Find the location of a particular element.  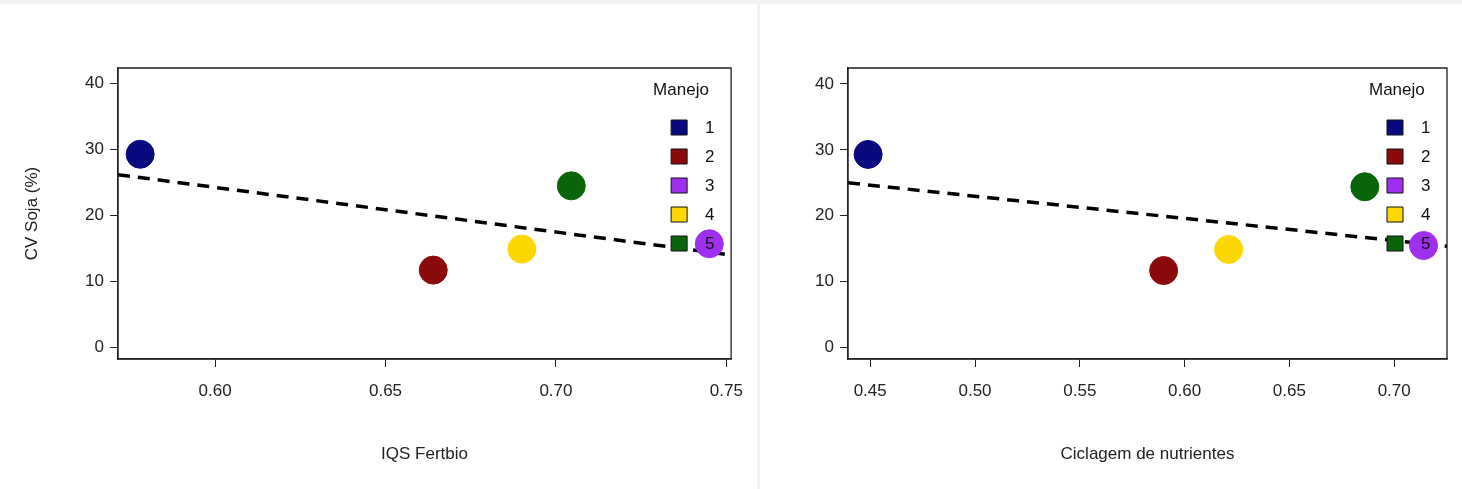

x-tick-label: 0.50 is located at coordinates (975, 390).